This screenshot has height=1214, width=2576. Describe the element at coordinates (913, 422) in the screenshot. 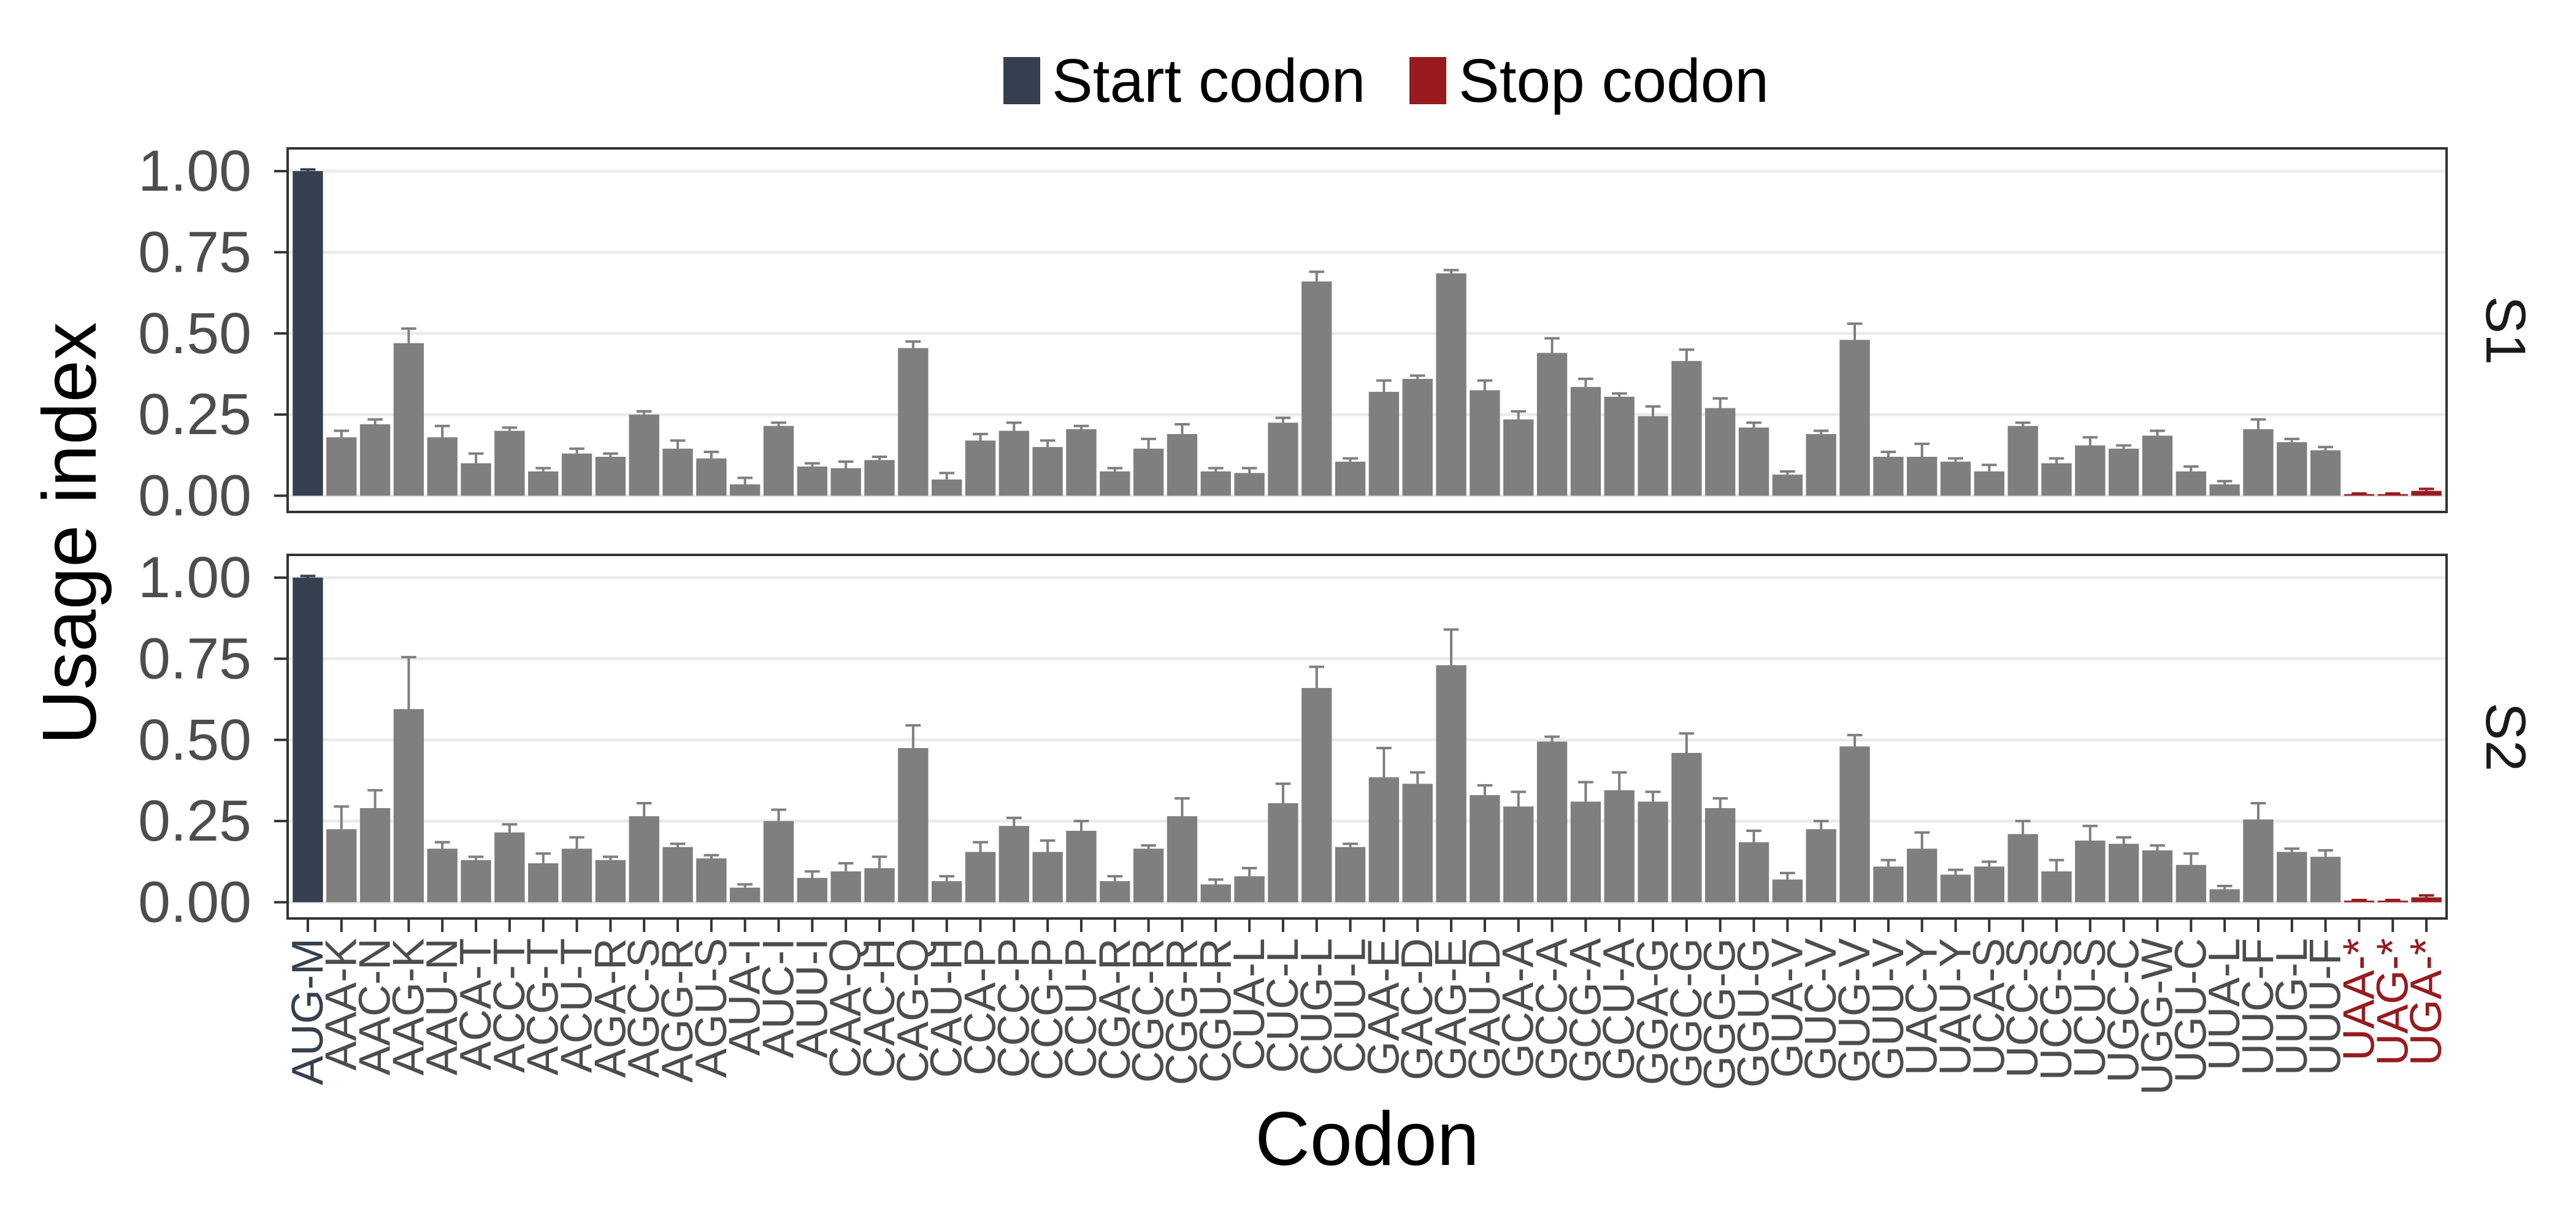

I see `bar-s1-cag-q` at that location.